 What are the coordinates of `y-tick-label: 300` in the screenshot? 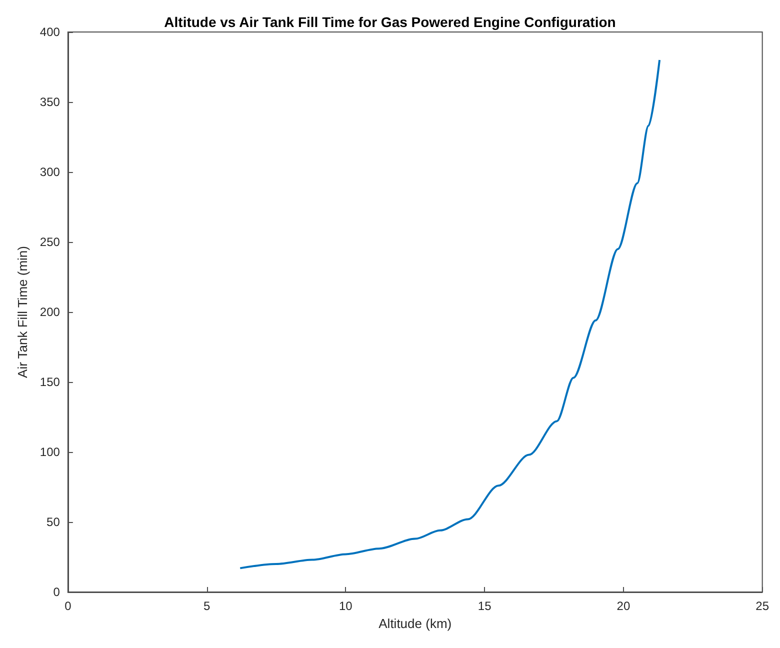 It's located at (50, 172).